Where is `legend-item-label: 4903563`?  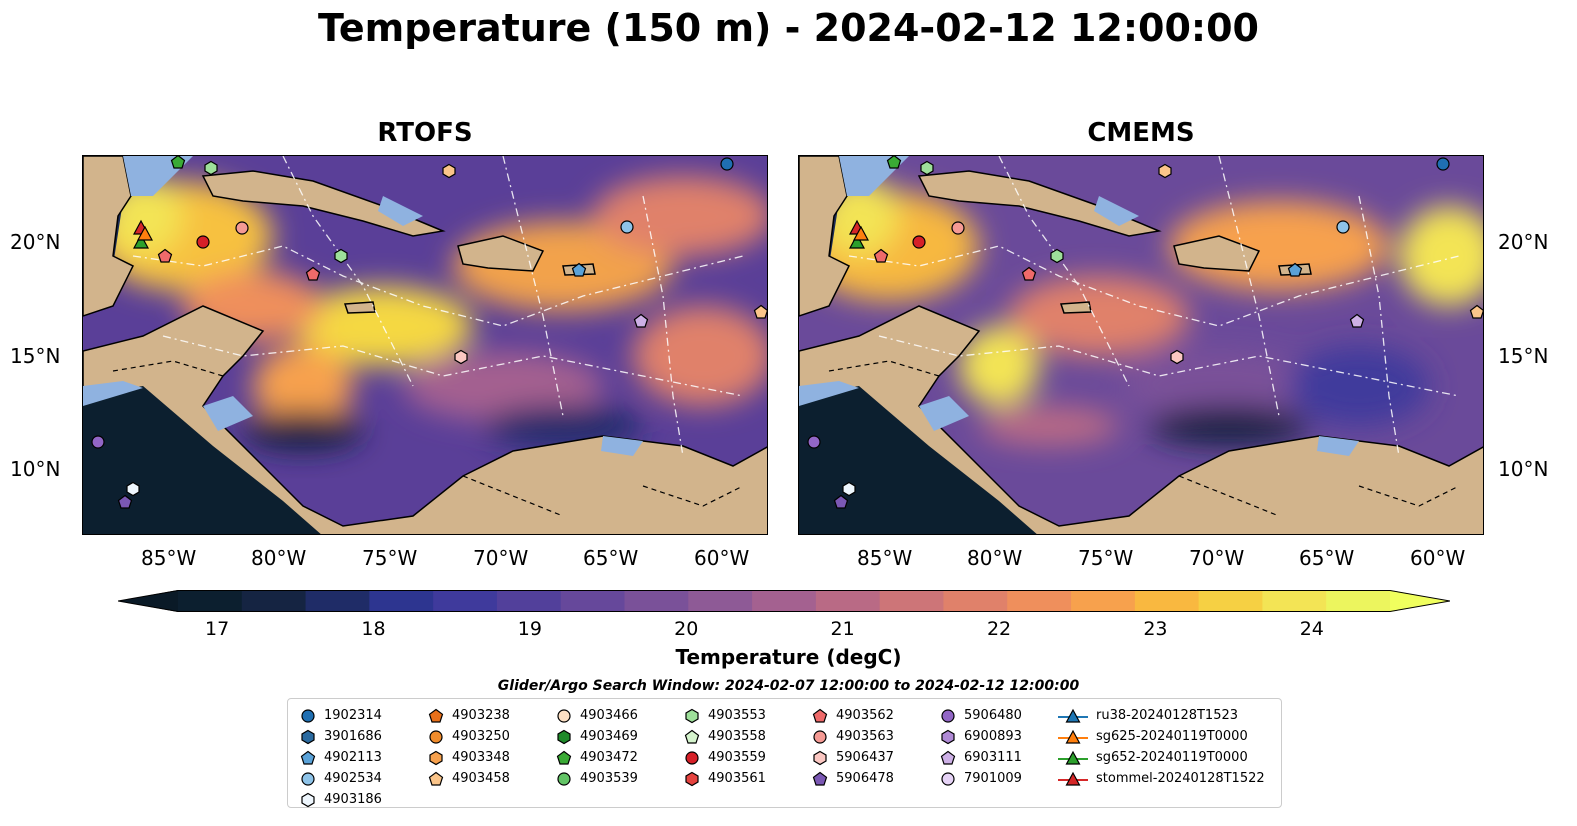
legend-item-label: 4903563 is located at coordinates (865, 736).